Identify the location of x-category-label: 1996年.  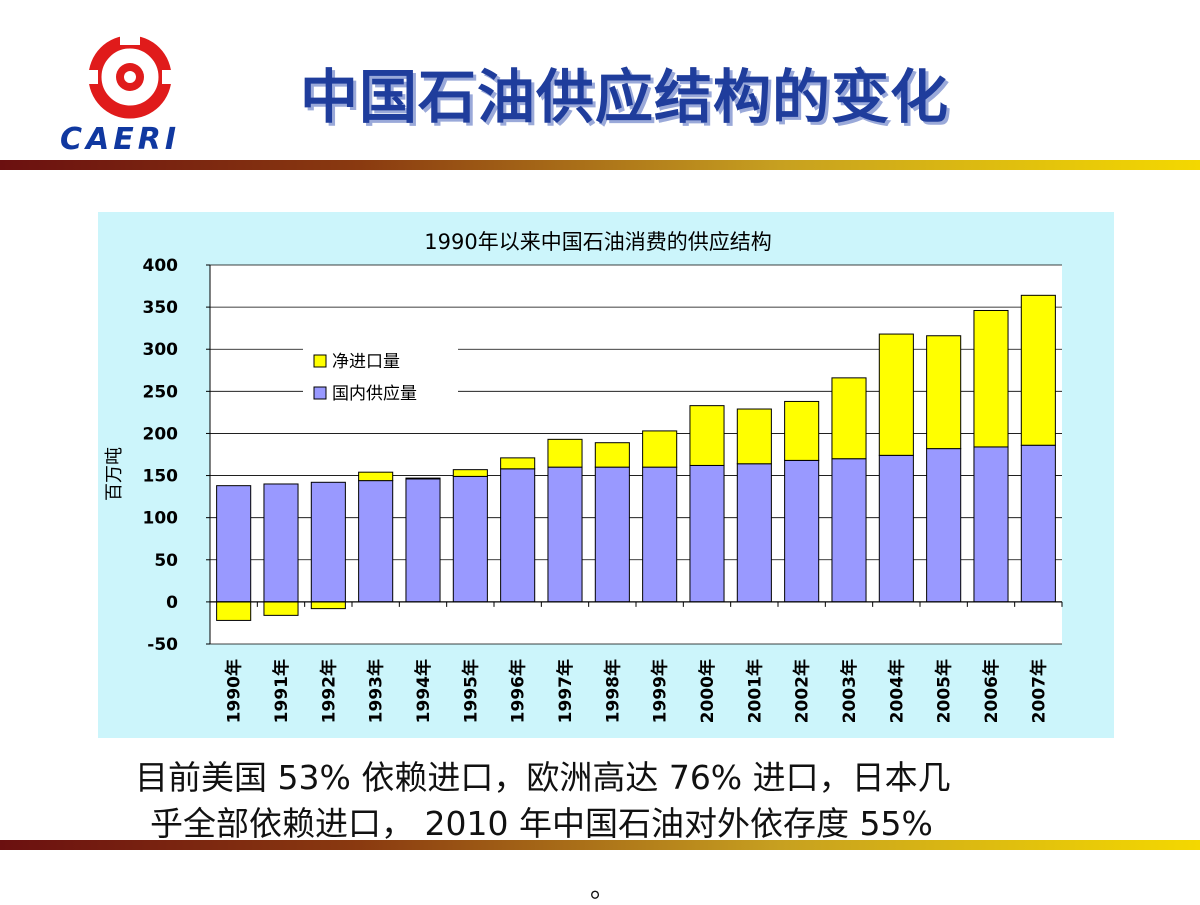
(518, 691).